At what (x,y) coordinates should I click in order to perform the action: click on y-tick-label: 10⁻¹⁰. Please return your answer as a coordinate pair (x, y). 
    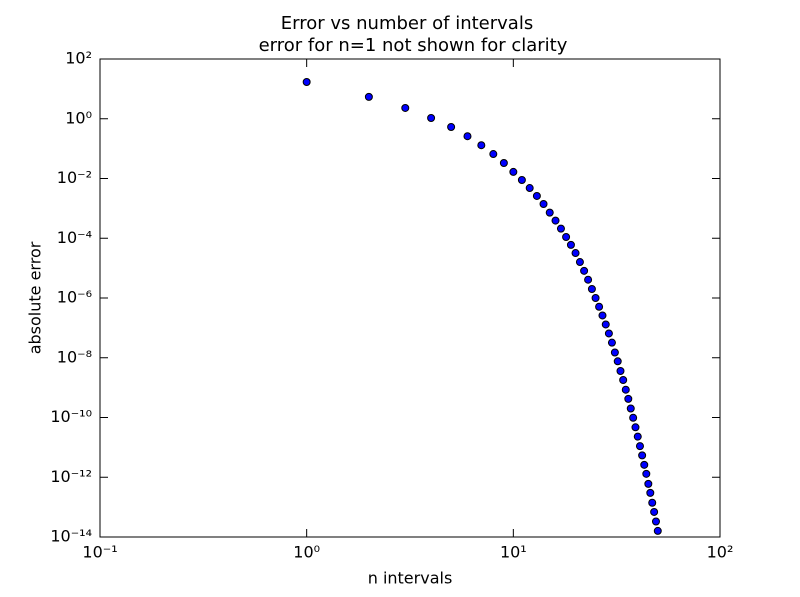
    Looking at the image, I should click on (71, 416).